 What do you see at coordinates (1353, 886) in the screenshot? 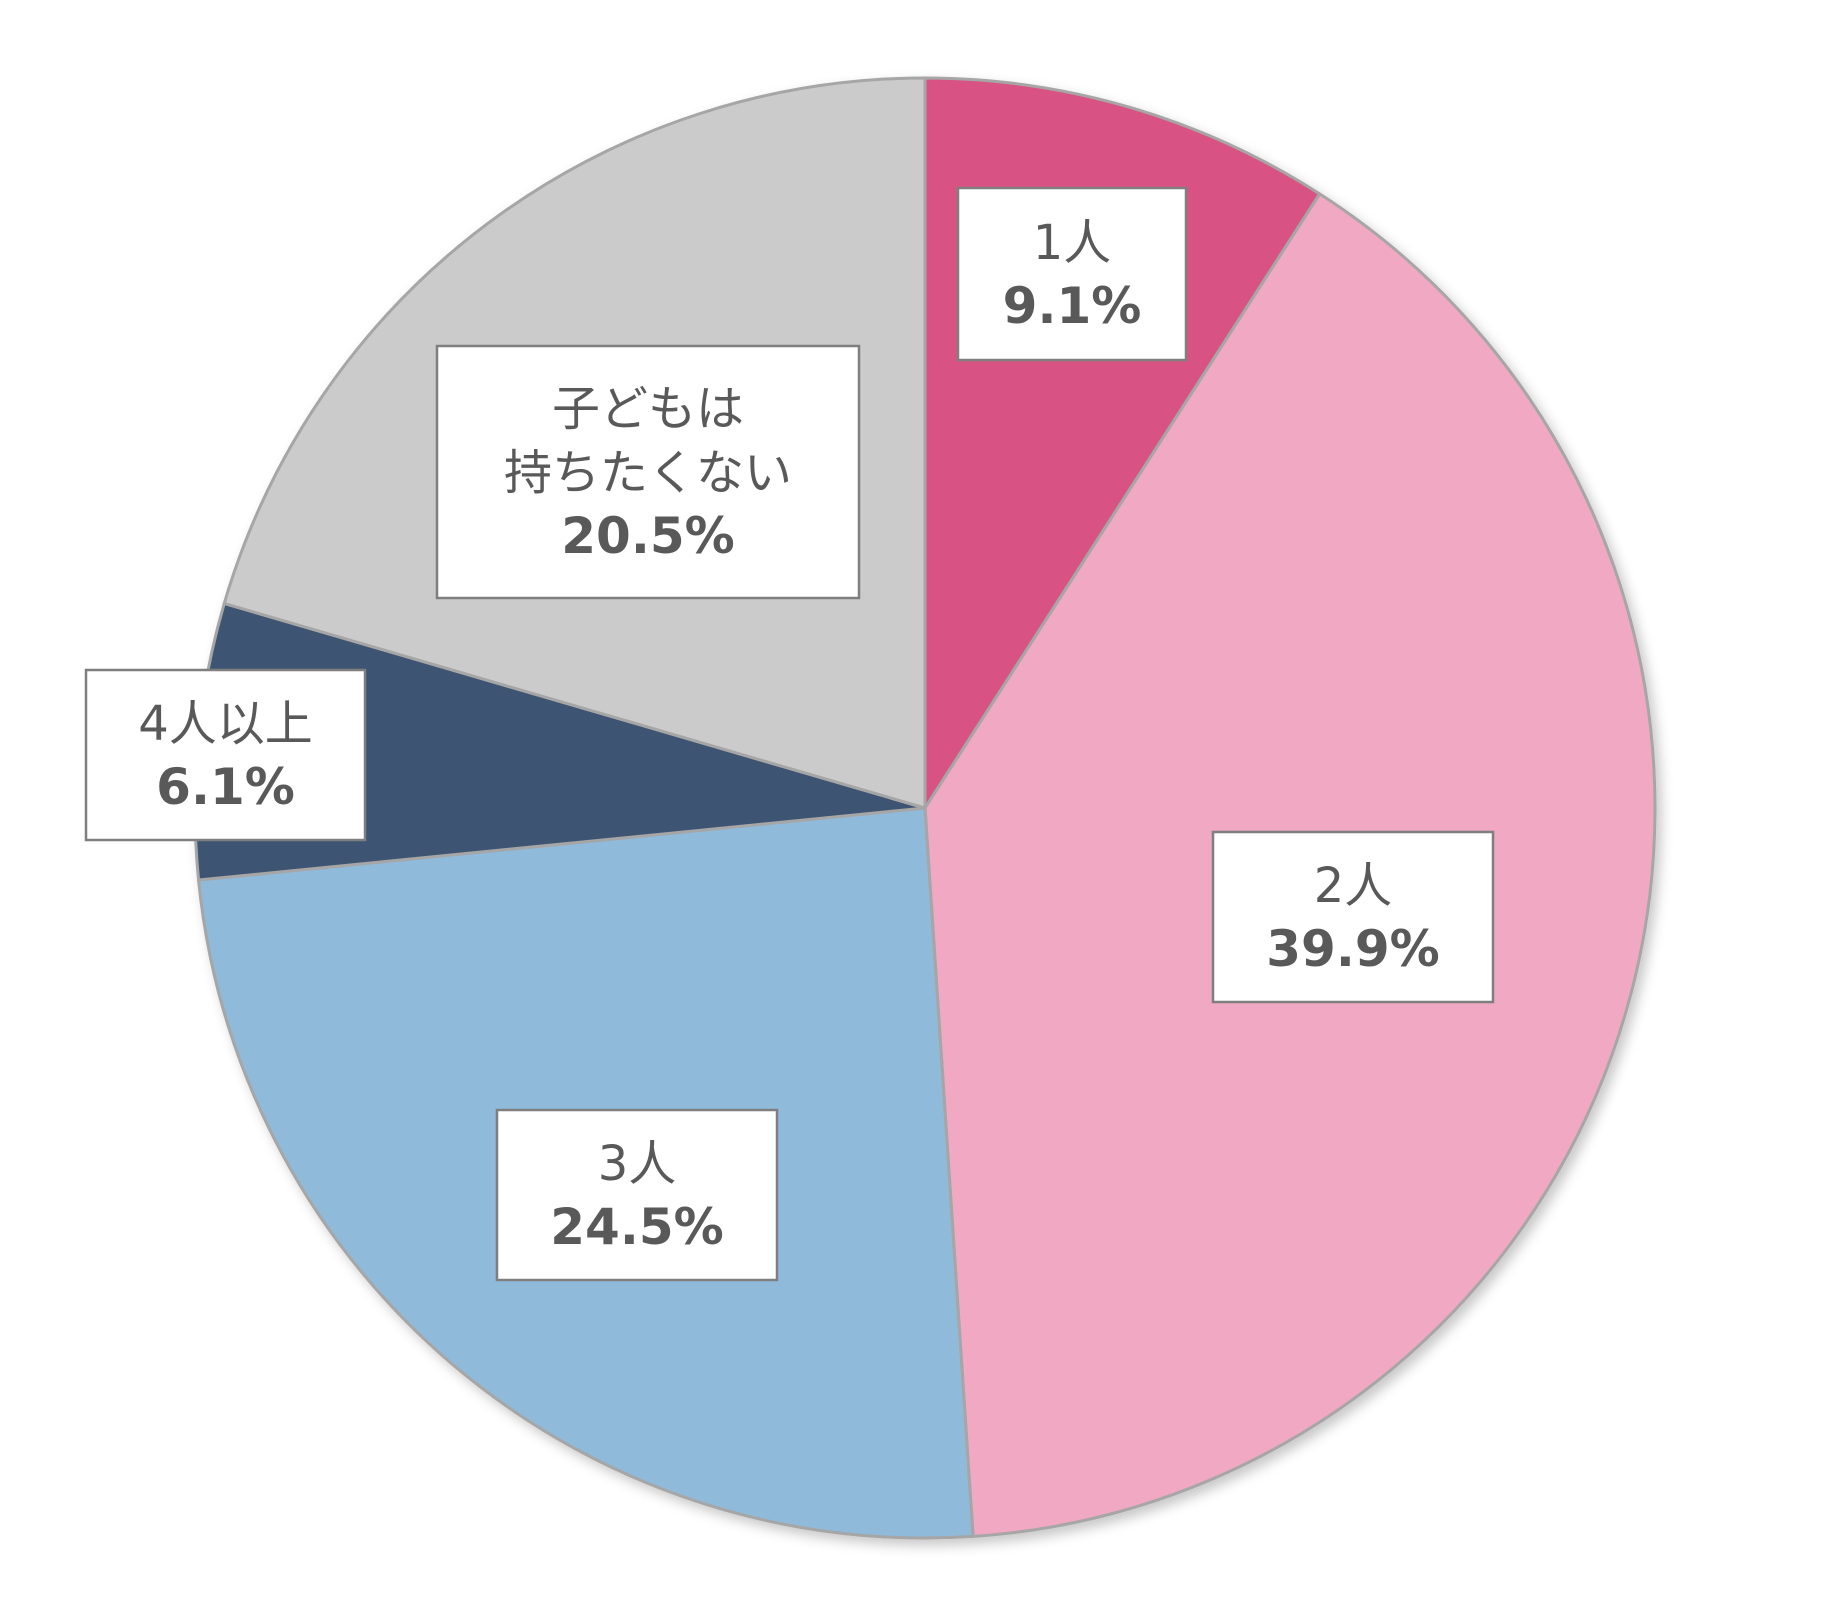
I see `slice-name-label: 2人` at bounding box center [1353, 886].